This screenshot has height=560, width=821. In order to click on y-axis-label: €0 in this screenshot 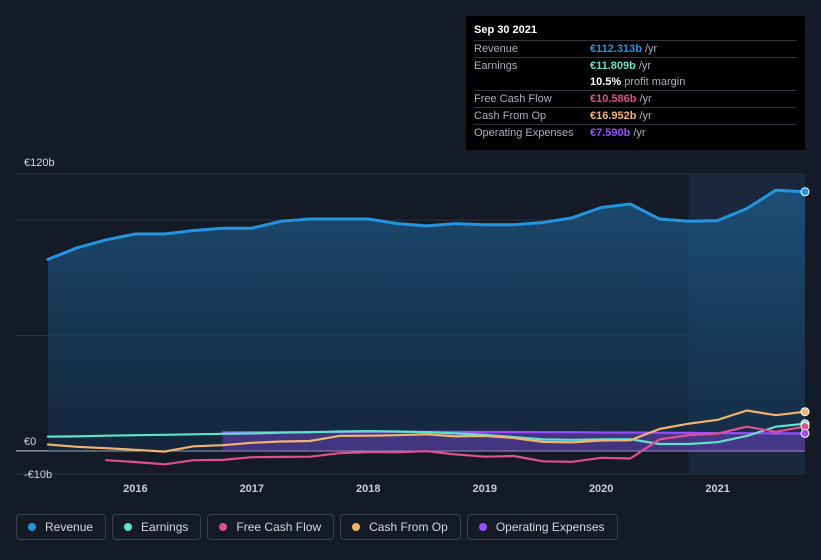, I will do `click(30, 442)`.